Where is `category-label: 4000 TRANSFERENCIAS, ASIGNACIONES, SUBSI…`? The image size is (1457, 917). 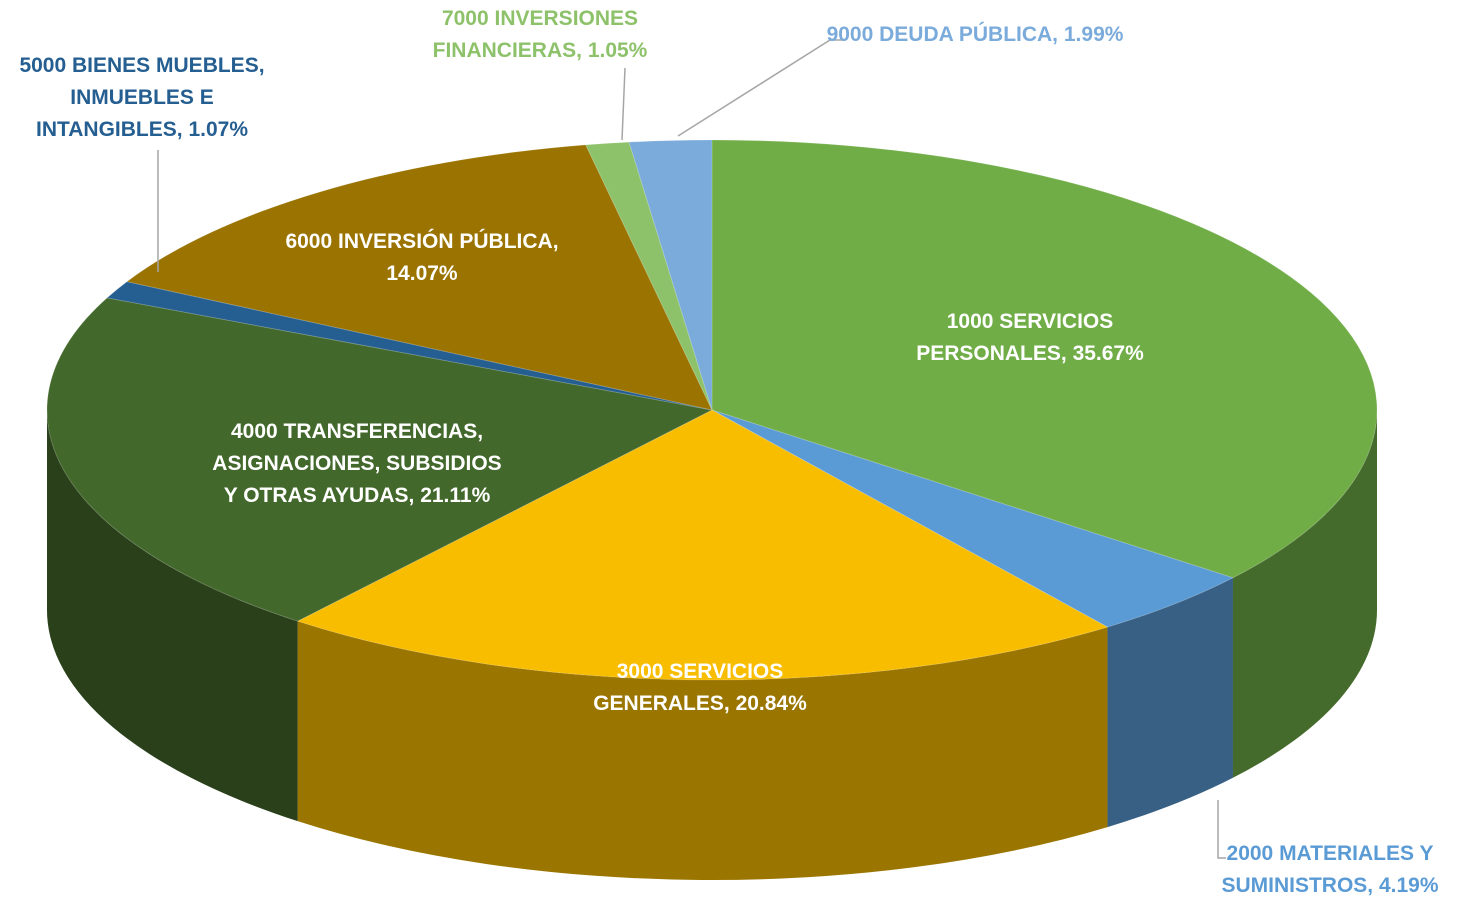 category-label: 4000 TRANSFERENCIAS, ASIGNACIONES, SUBSI… is located at coordinates (357, 463).